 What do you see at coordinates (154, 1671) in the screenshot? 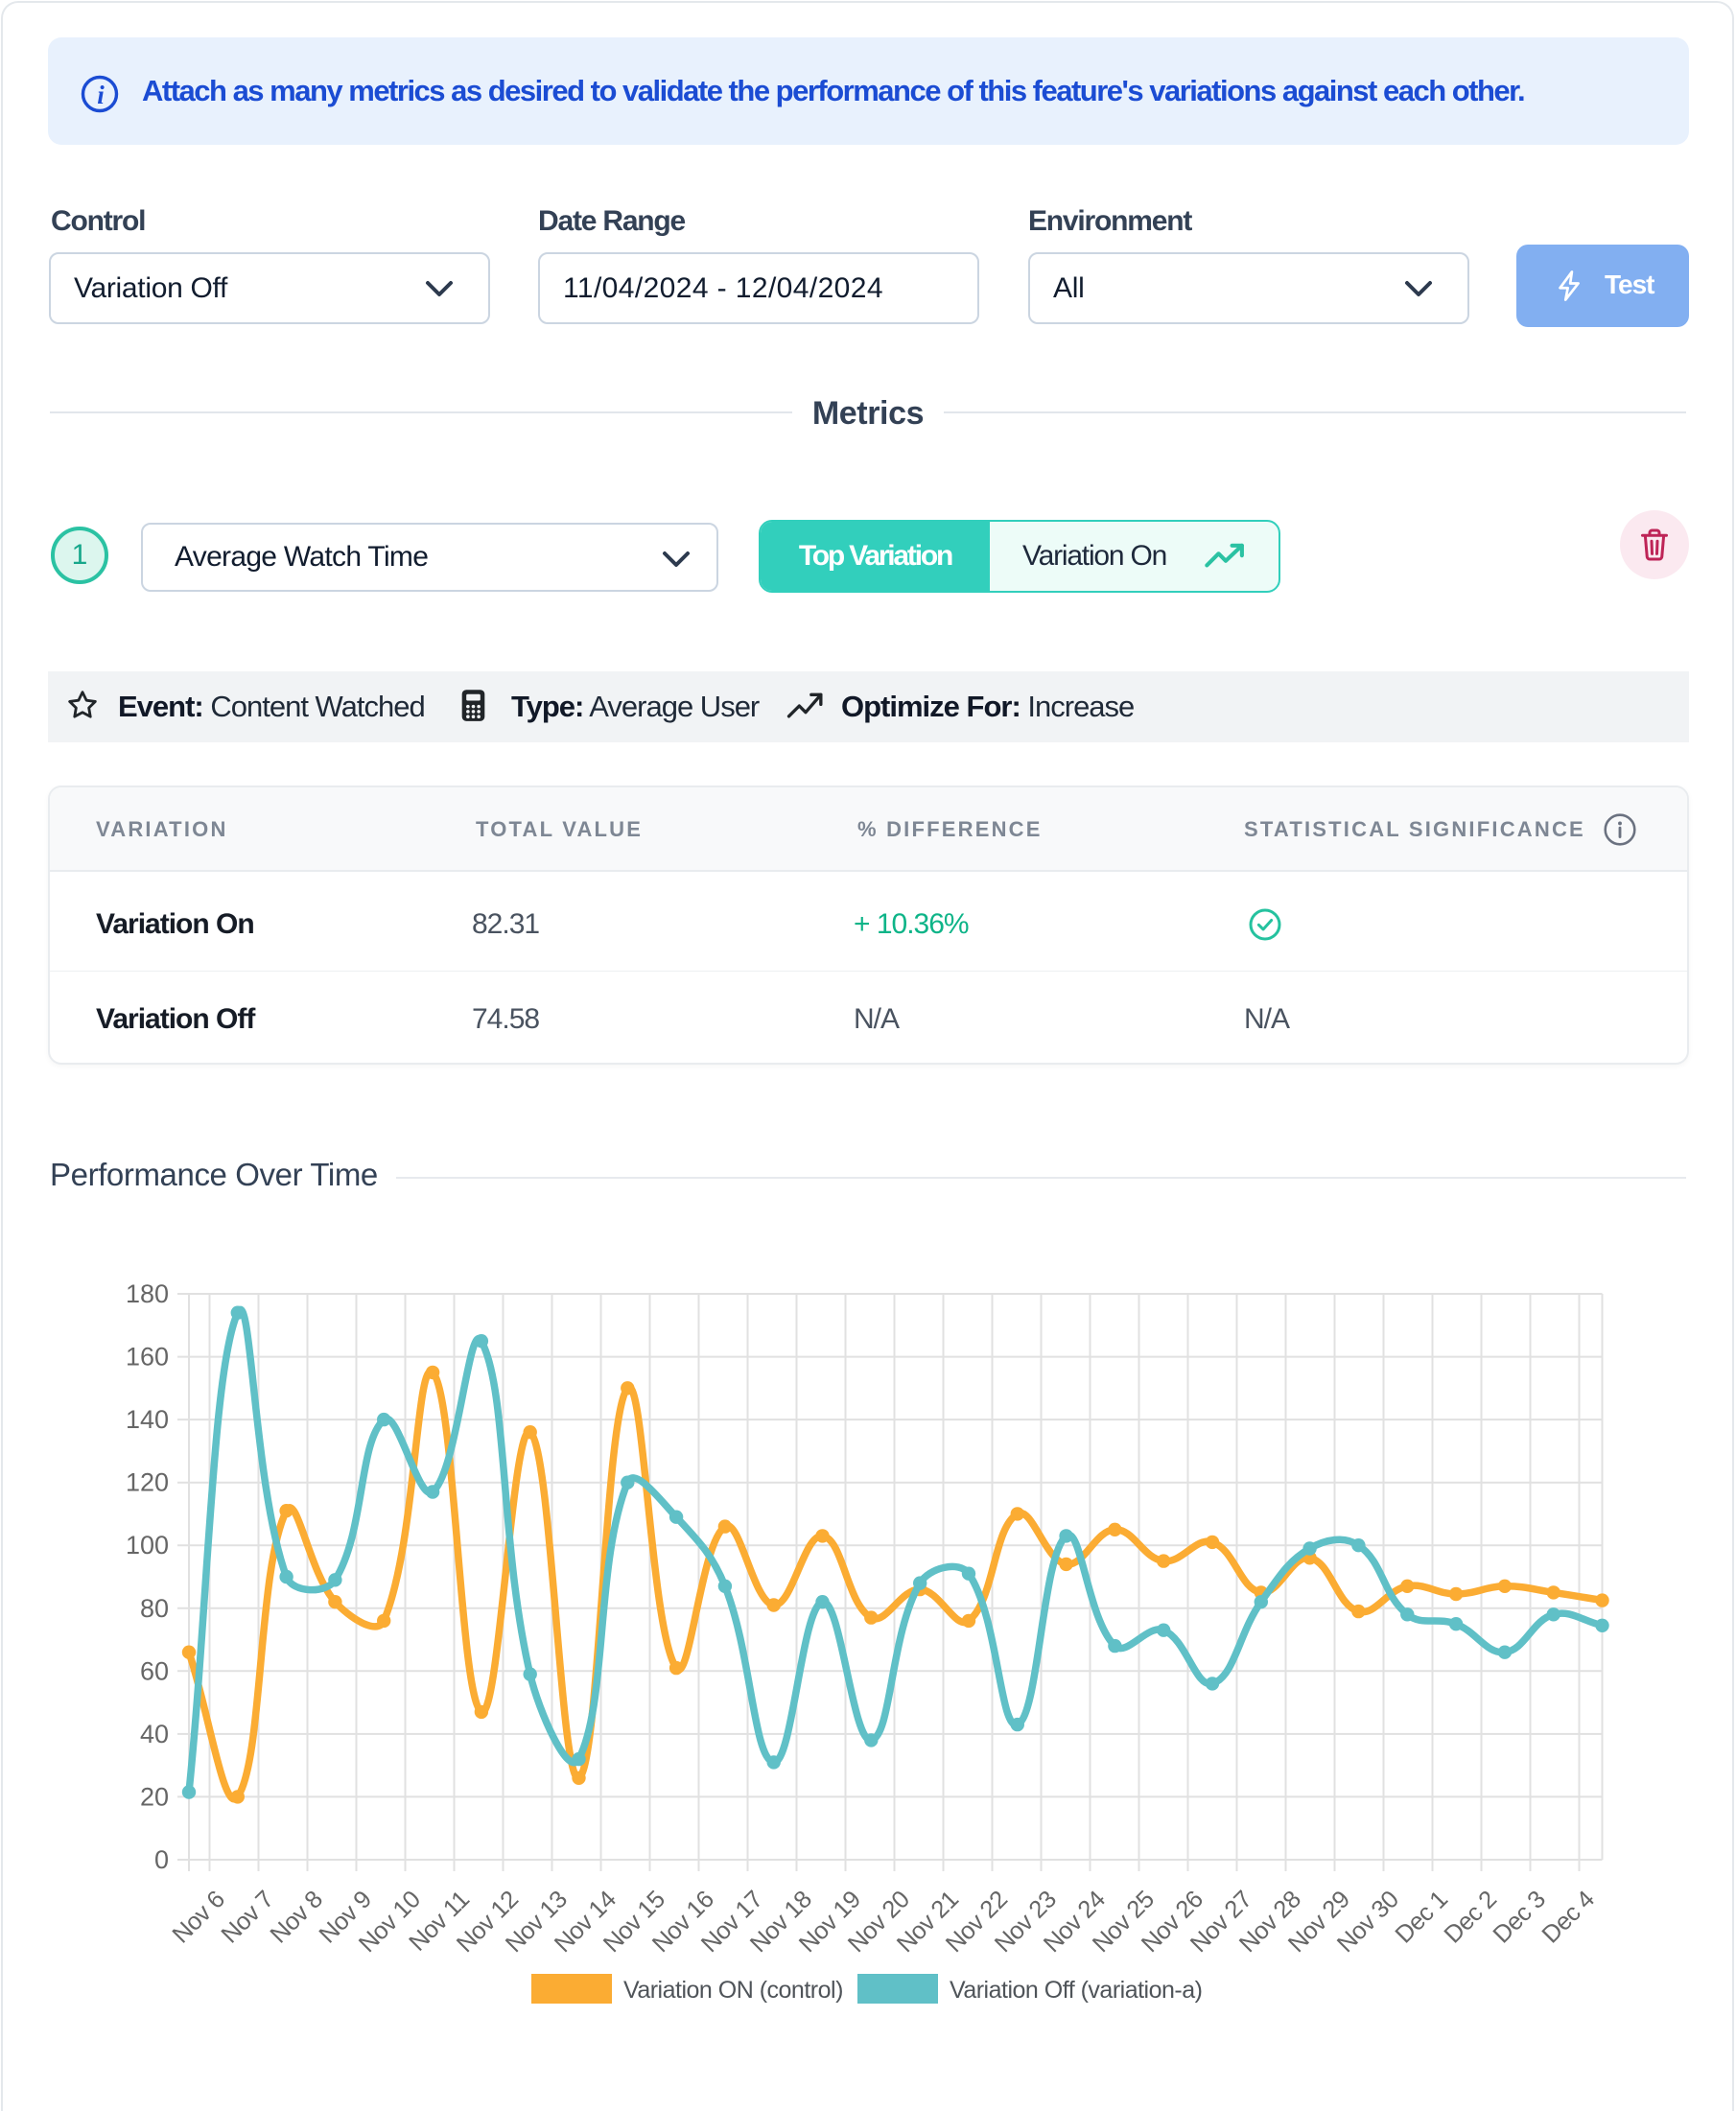
I see `svg-text: 60` at bounding box center [154, 1671].